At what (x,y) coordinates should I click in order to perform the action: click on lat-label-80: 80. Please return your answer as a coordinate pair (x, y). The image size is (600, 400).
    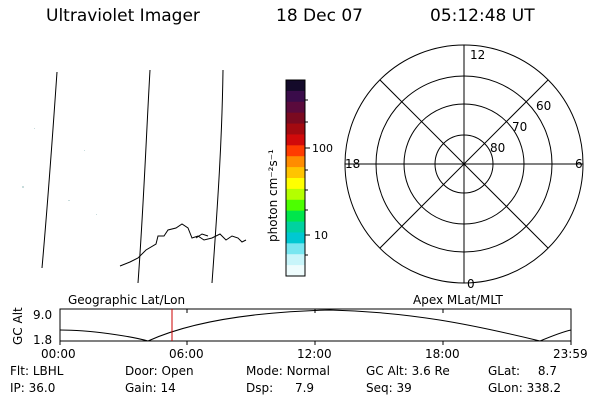
    Looking at the image, I should click on (497, 148).